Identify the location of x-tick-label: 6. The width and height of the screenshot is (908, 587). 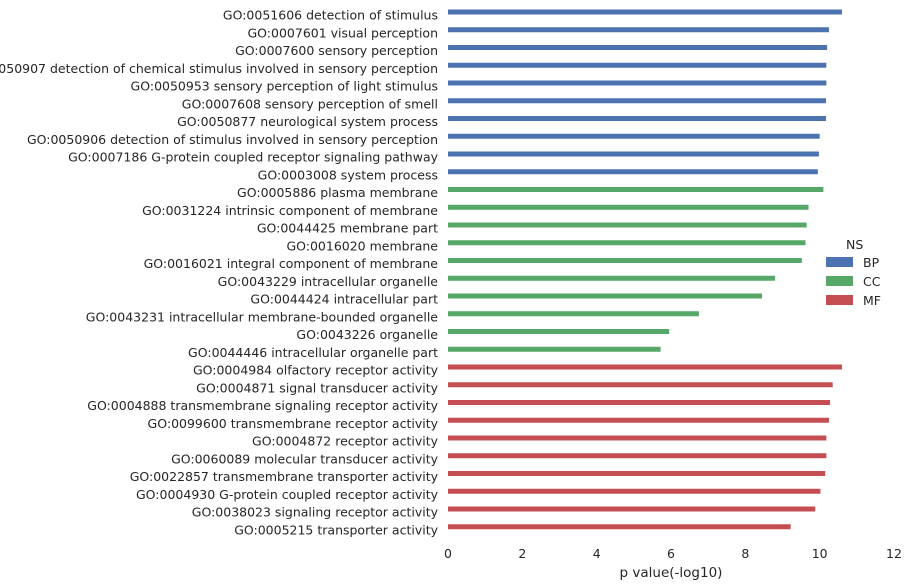
(671, 553).